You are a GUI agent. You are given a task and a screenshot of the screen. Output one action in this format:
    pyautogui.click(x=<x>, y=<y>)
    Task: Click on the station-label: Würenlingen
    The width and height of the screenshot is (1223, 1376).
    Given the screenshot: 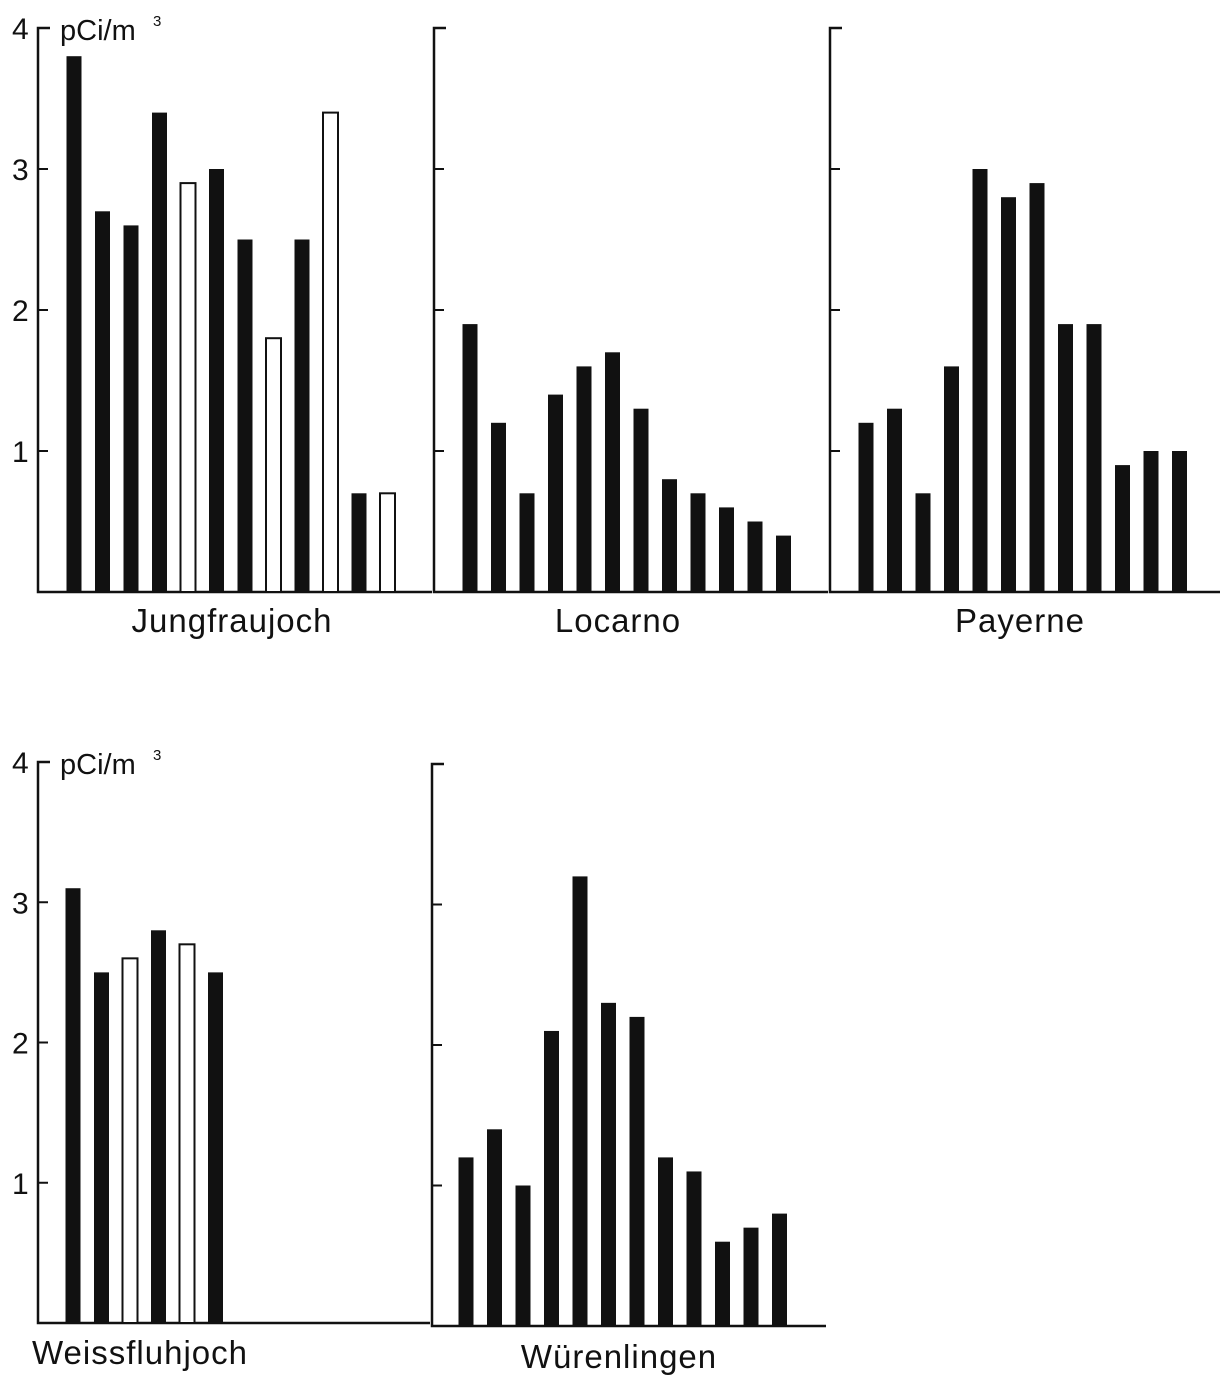 What is the action you would take?
    pyautogui.click(x=619, y=1356)
    